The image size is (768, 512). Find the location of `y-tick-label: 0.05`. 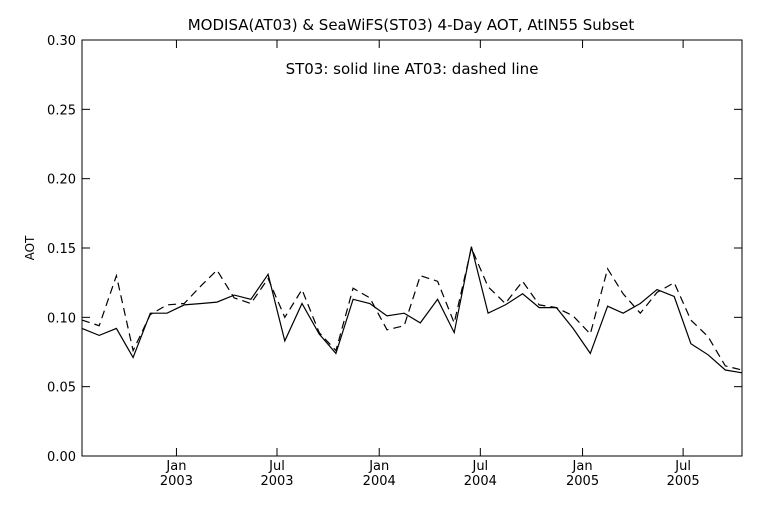

y-tick-label: 0.05 is located at coordinates (61, 388).